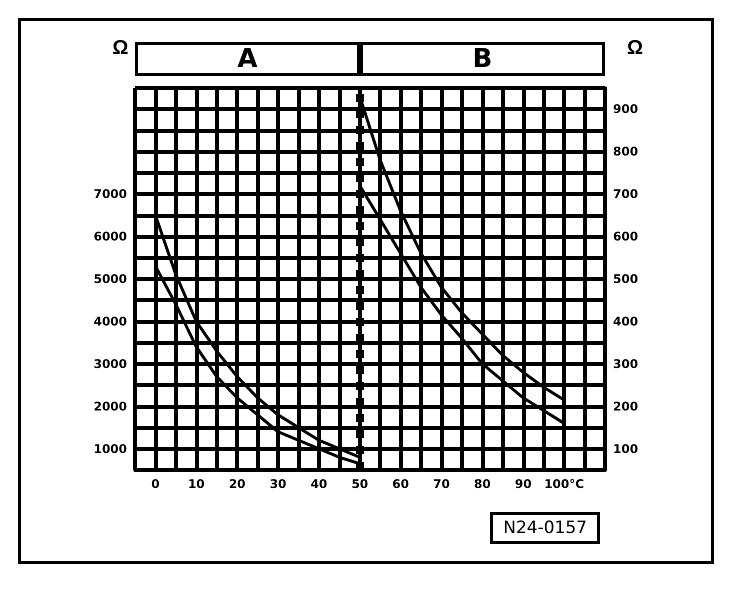 The image size is (736, 610). I want to click on y-tick-label: 7000, so click(110, 194).